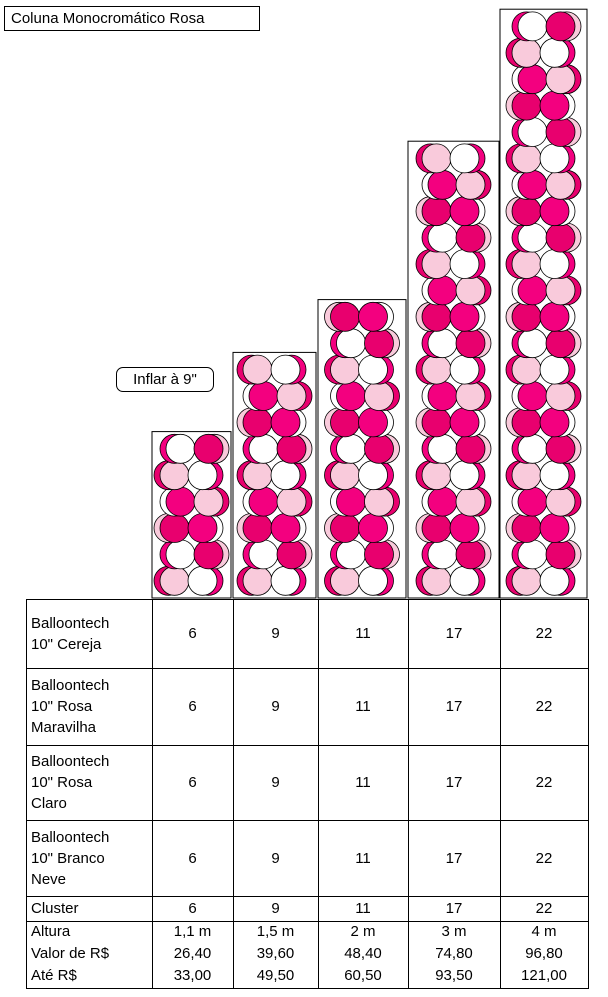 The height and width of the screenshot is (997, 608). What do you see at coordinates (275, 931) in the screenshot?
I see `height-row-value: 1,5 m` at bounding box center [275, 931].